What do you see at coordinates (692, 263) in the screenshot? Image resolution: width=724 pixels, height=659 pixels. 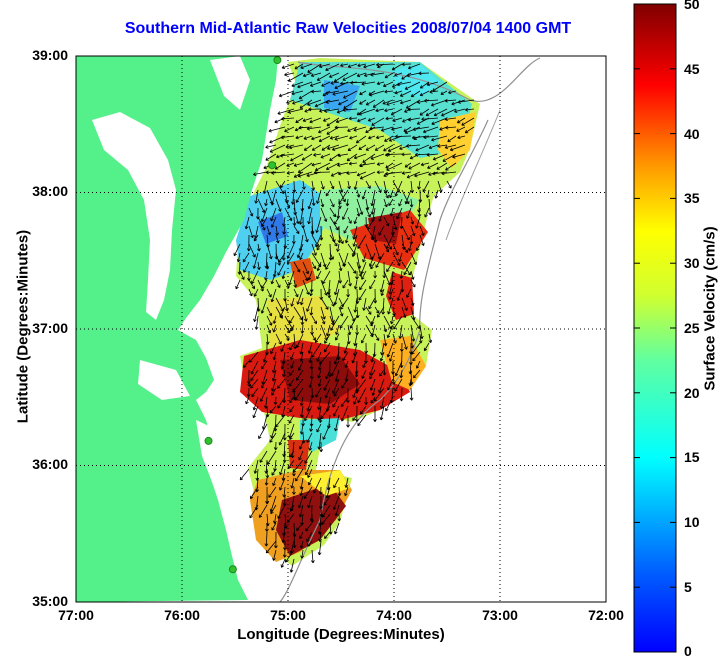 I see `colorbar-tick-label: 30` at bounding box center [692, 263].